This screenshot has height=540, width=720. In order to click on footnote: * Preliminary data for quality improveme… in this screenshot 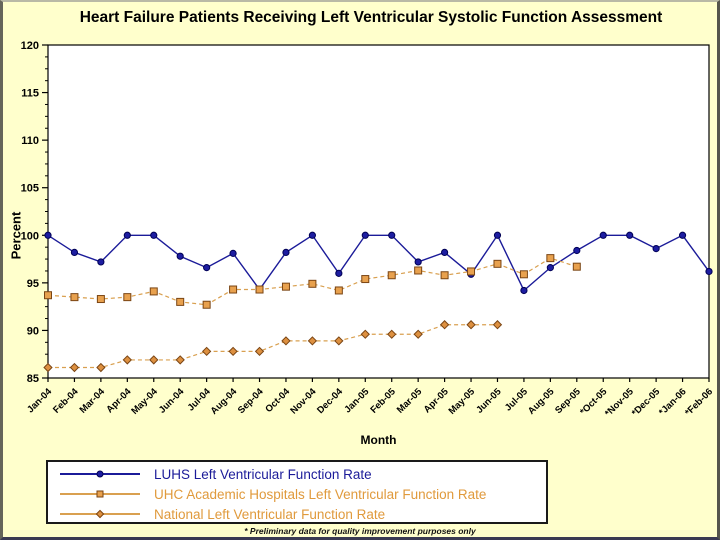, I will do `click(360, 531)`.